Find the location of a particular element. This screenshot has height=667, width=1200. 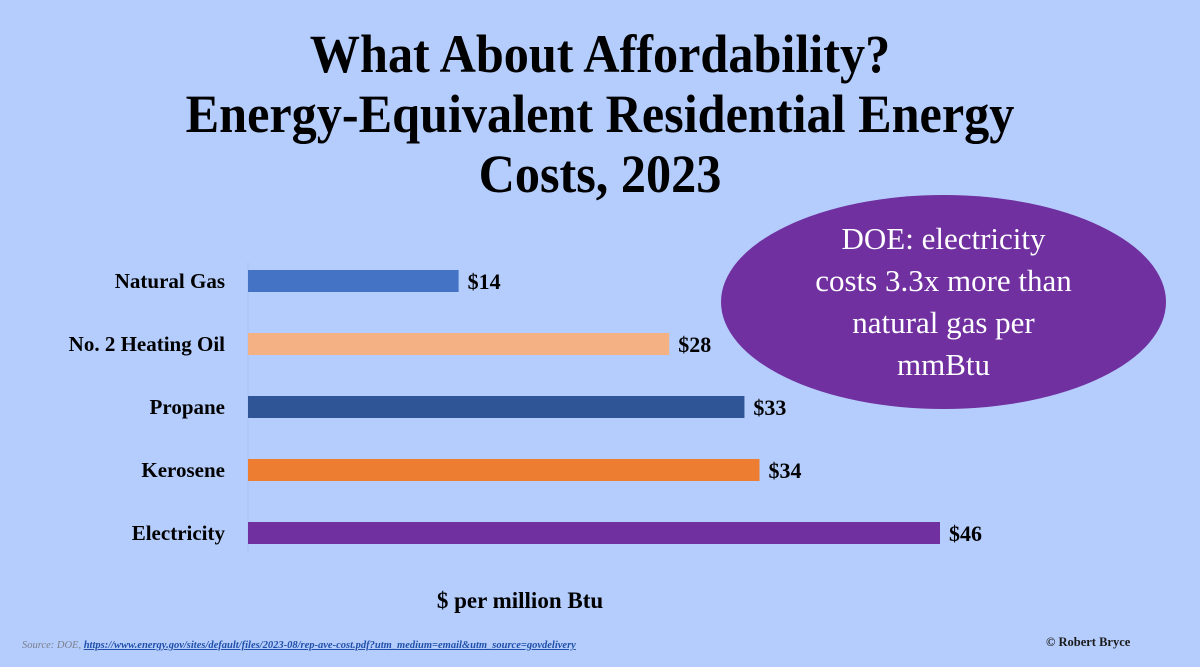

category-label: Electricity is located at coordinates (179, 533).